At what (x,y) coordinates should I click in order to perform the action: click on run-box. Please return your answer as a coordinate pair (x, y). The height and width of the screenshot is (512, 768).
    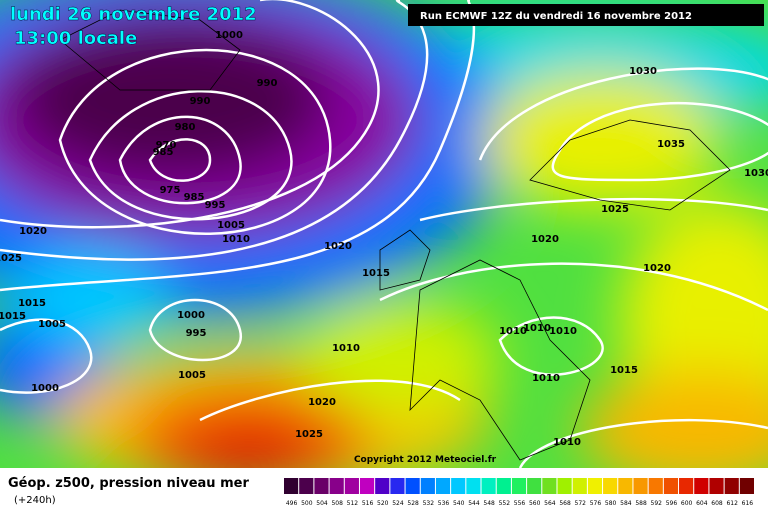
    Looking at the image, I should click on (586, 15).